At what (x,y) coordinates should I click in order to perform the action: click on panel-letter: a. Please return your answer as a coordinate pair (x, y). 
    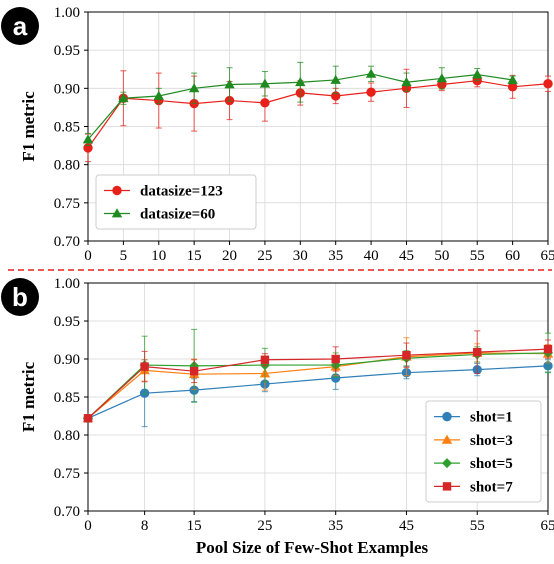
    Looking at the image, I should click on (20, 26).